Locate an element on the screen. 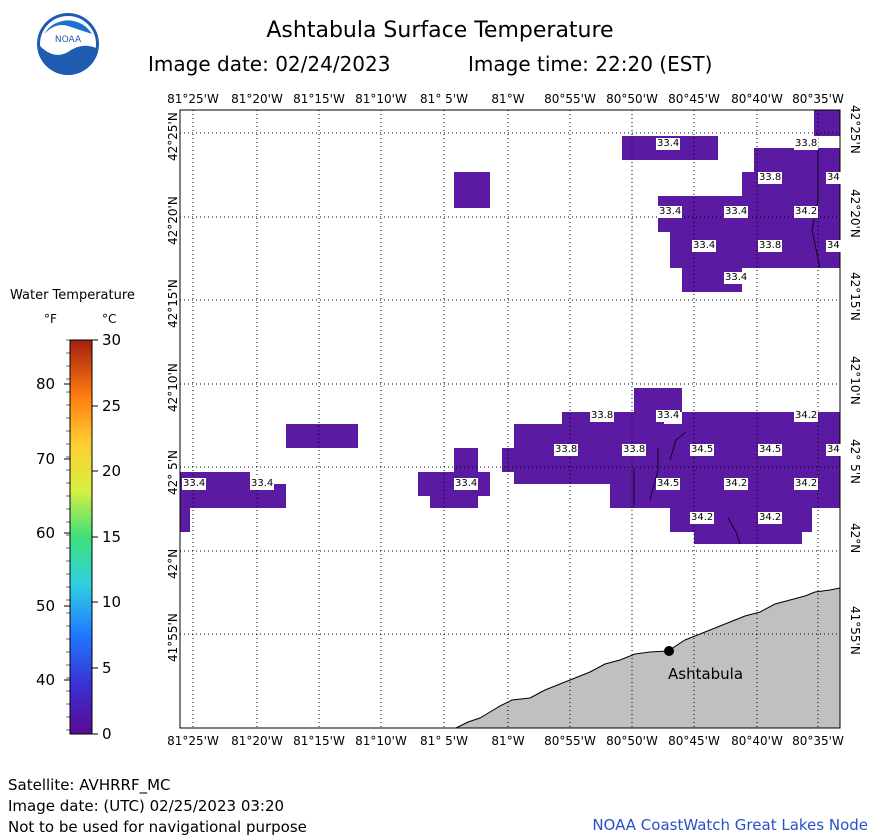 Image resolution: width=880 pixels, height=840 pixels. legend-unit-celsius: °C is located at coordinates (109, 319).